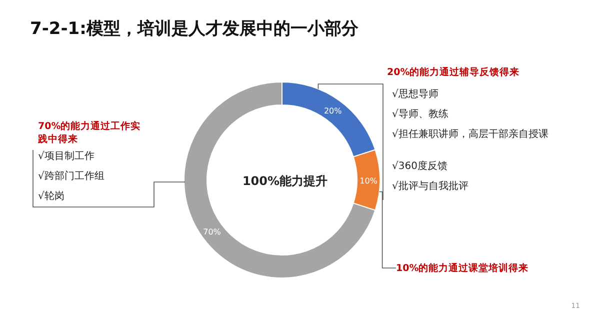 Image resolution: width=600 pixels, height=336 pixels. What do you see at coordinates (285, 181) in the screenshot?
I see `text: 100%能力提升` at bounding box center [285, 181].